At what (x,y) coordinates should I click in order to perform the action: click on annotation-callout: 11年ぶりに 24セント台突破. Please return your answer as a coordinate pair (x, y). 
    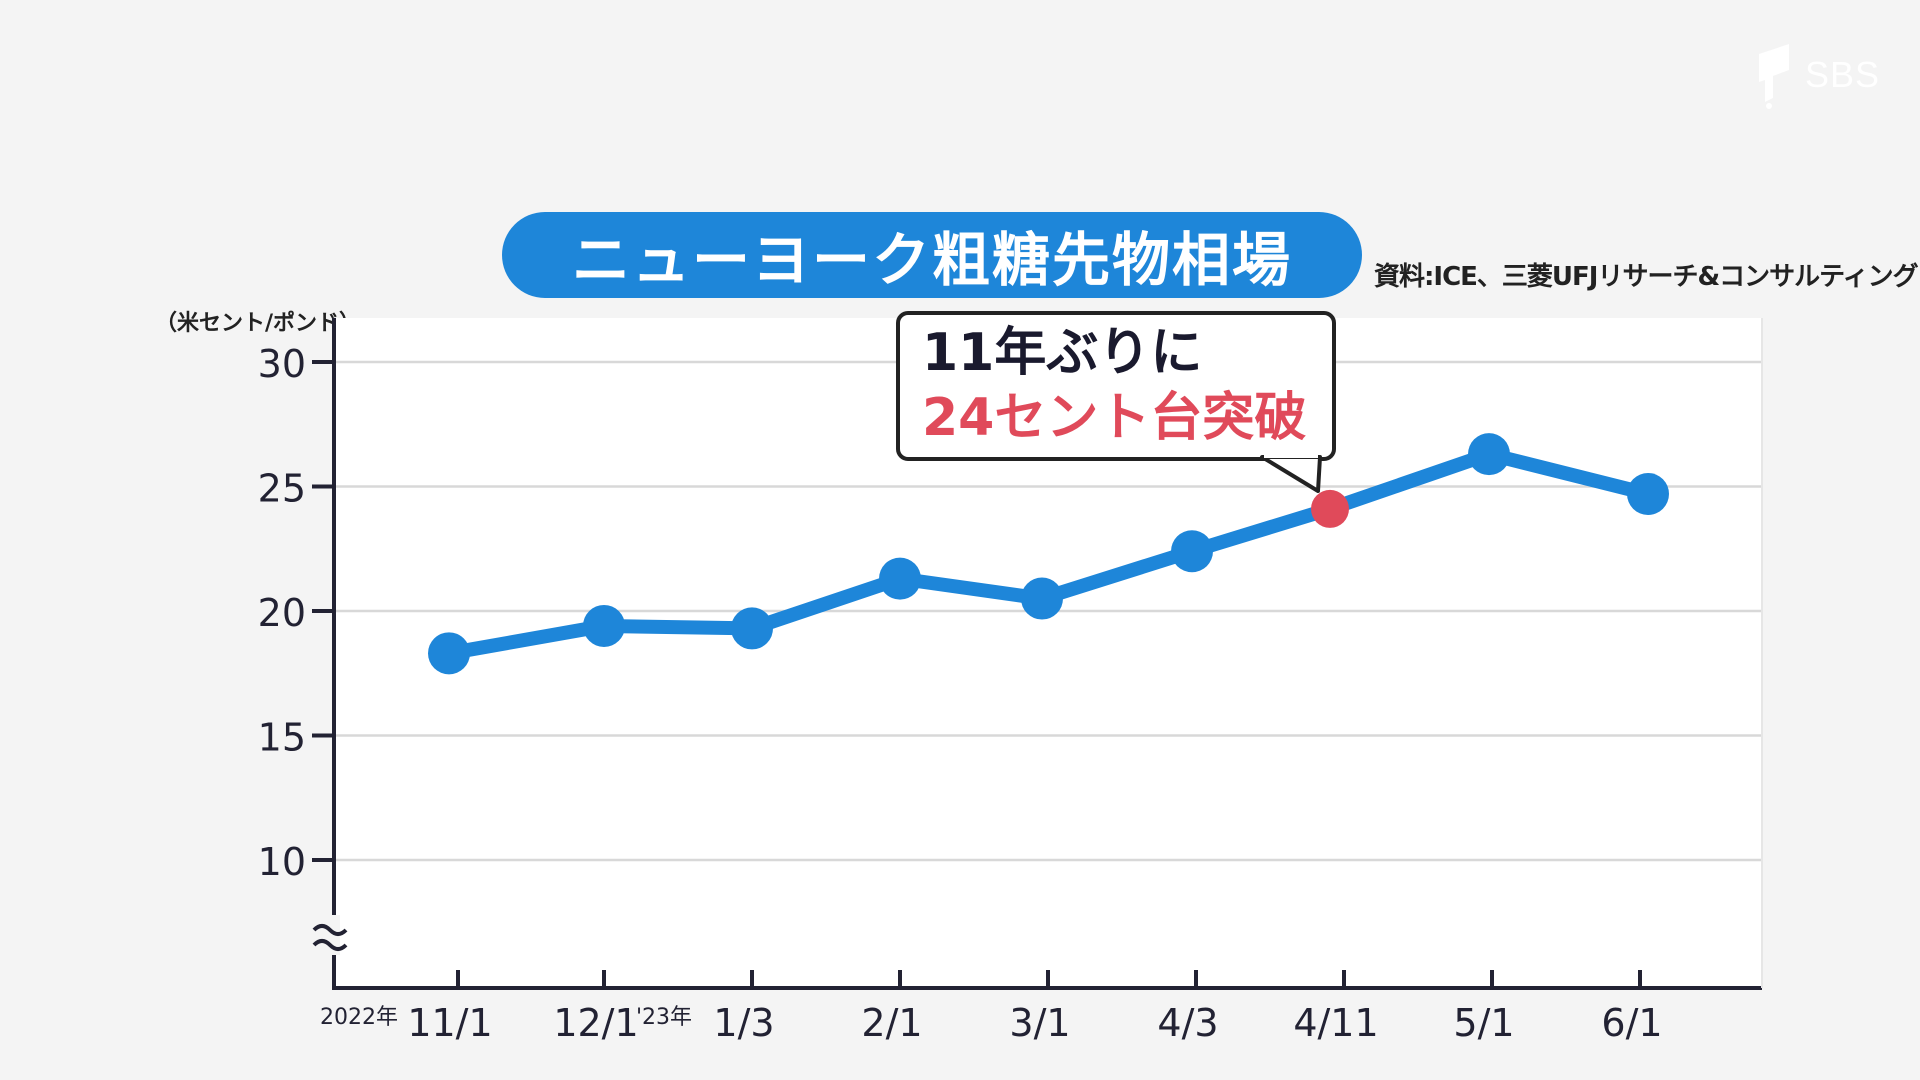
    Looking at the image, I should click on (1116, 386).